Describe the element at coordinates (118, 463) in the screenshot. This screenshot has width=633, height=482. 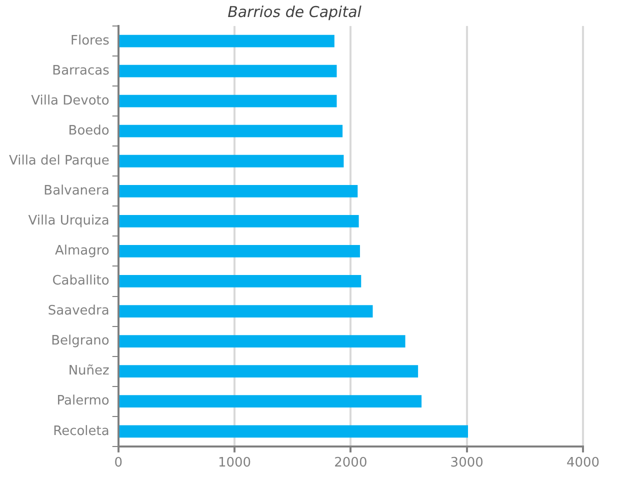
I see `x-tick-label: 0` at that location.